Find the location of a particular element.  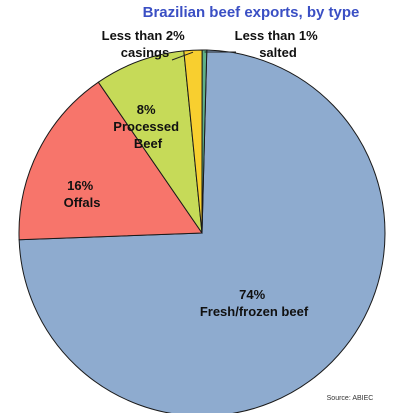

source-note: Source: ABIEC is located at coordinates (350, 398).